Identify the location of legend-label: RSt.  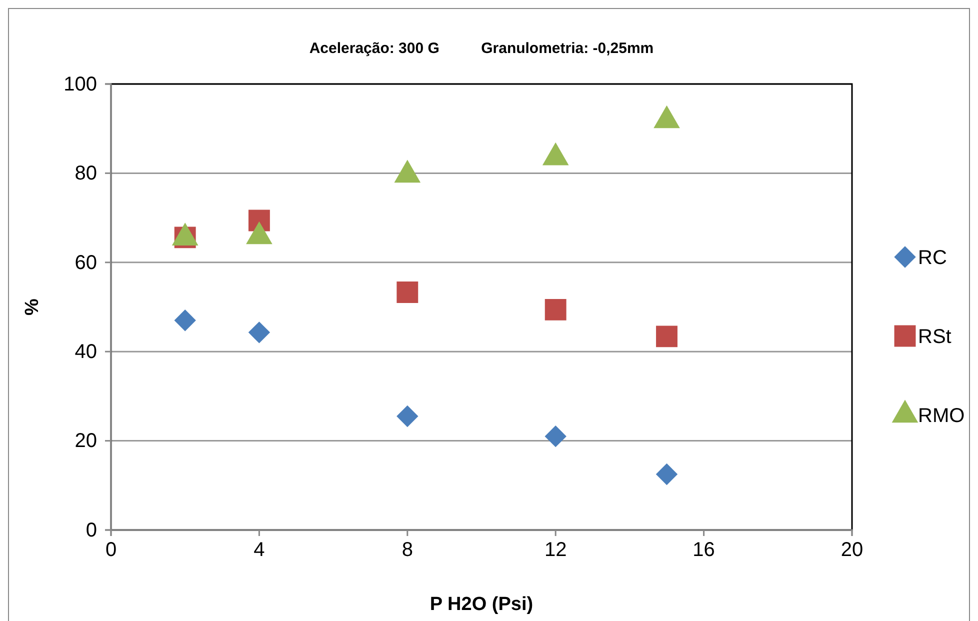
(935, 337).